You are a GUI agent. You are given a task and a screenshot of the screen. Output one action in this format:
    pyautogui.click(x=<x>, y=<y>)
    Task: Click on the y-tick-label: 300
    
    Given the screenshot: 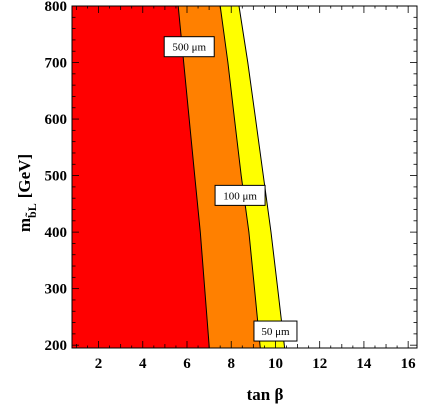 What is the action you would take?
    pyautogui.click(x=56, y=290)
    